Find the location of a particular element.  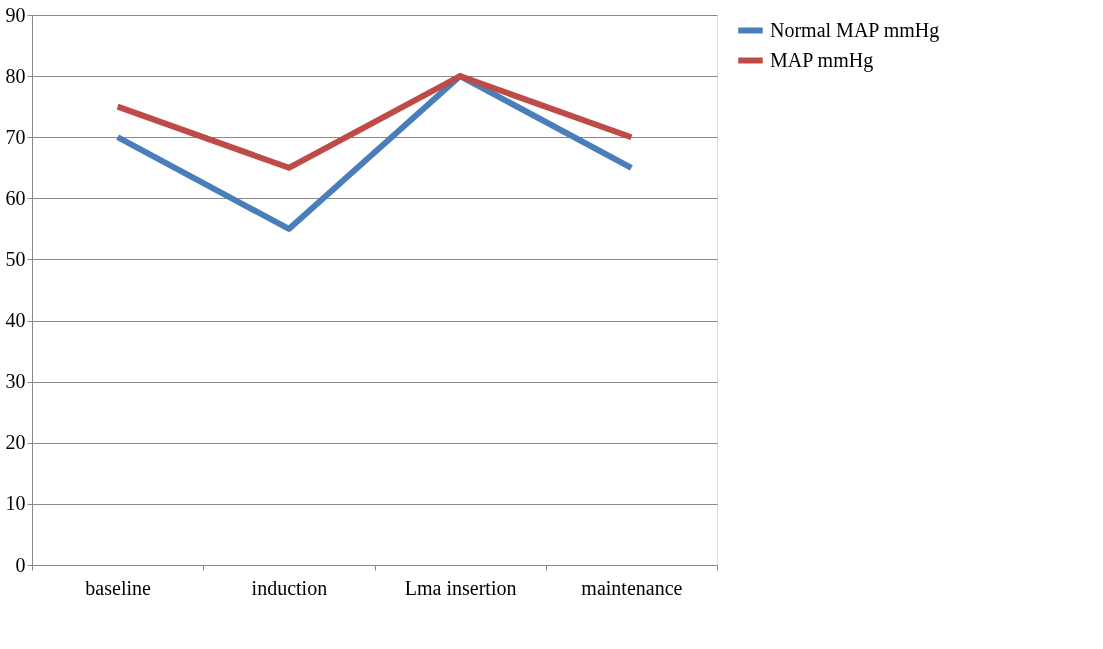

y-tick-label: 90 is located at coordinates (15, 14).